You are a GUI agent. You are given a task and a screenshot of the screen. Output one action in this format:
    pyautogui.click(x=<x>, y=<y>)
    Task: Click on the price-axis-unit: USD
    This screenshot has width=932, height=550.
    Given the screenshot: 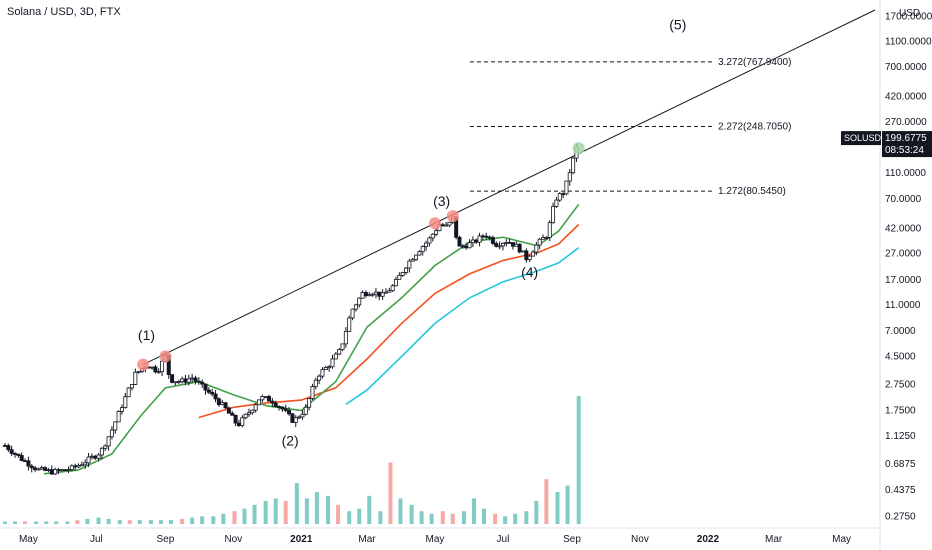 What is the action you would take?
    pyautogui.click(x=909, y=13)
    